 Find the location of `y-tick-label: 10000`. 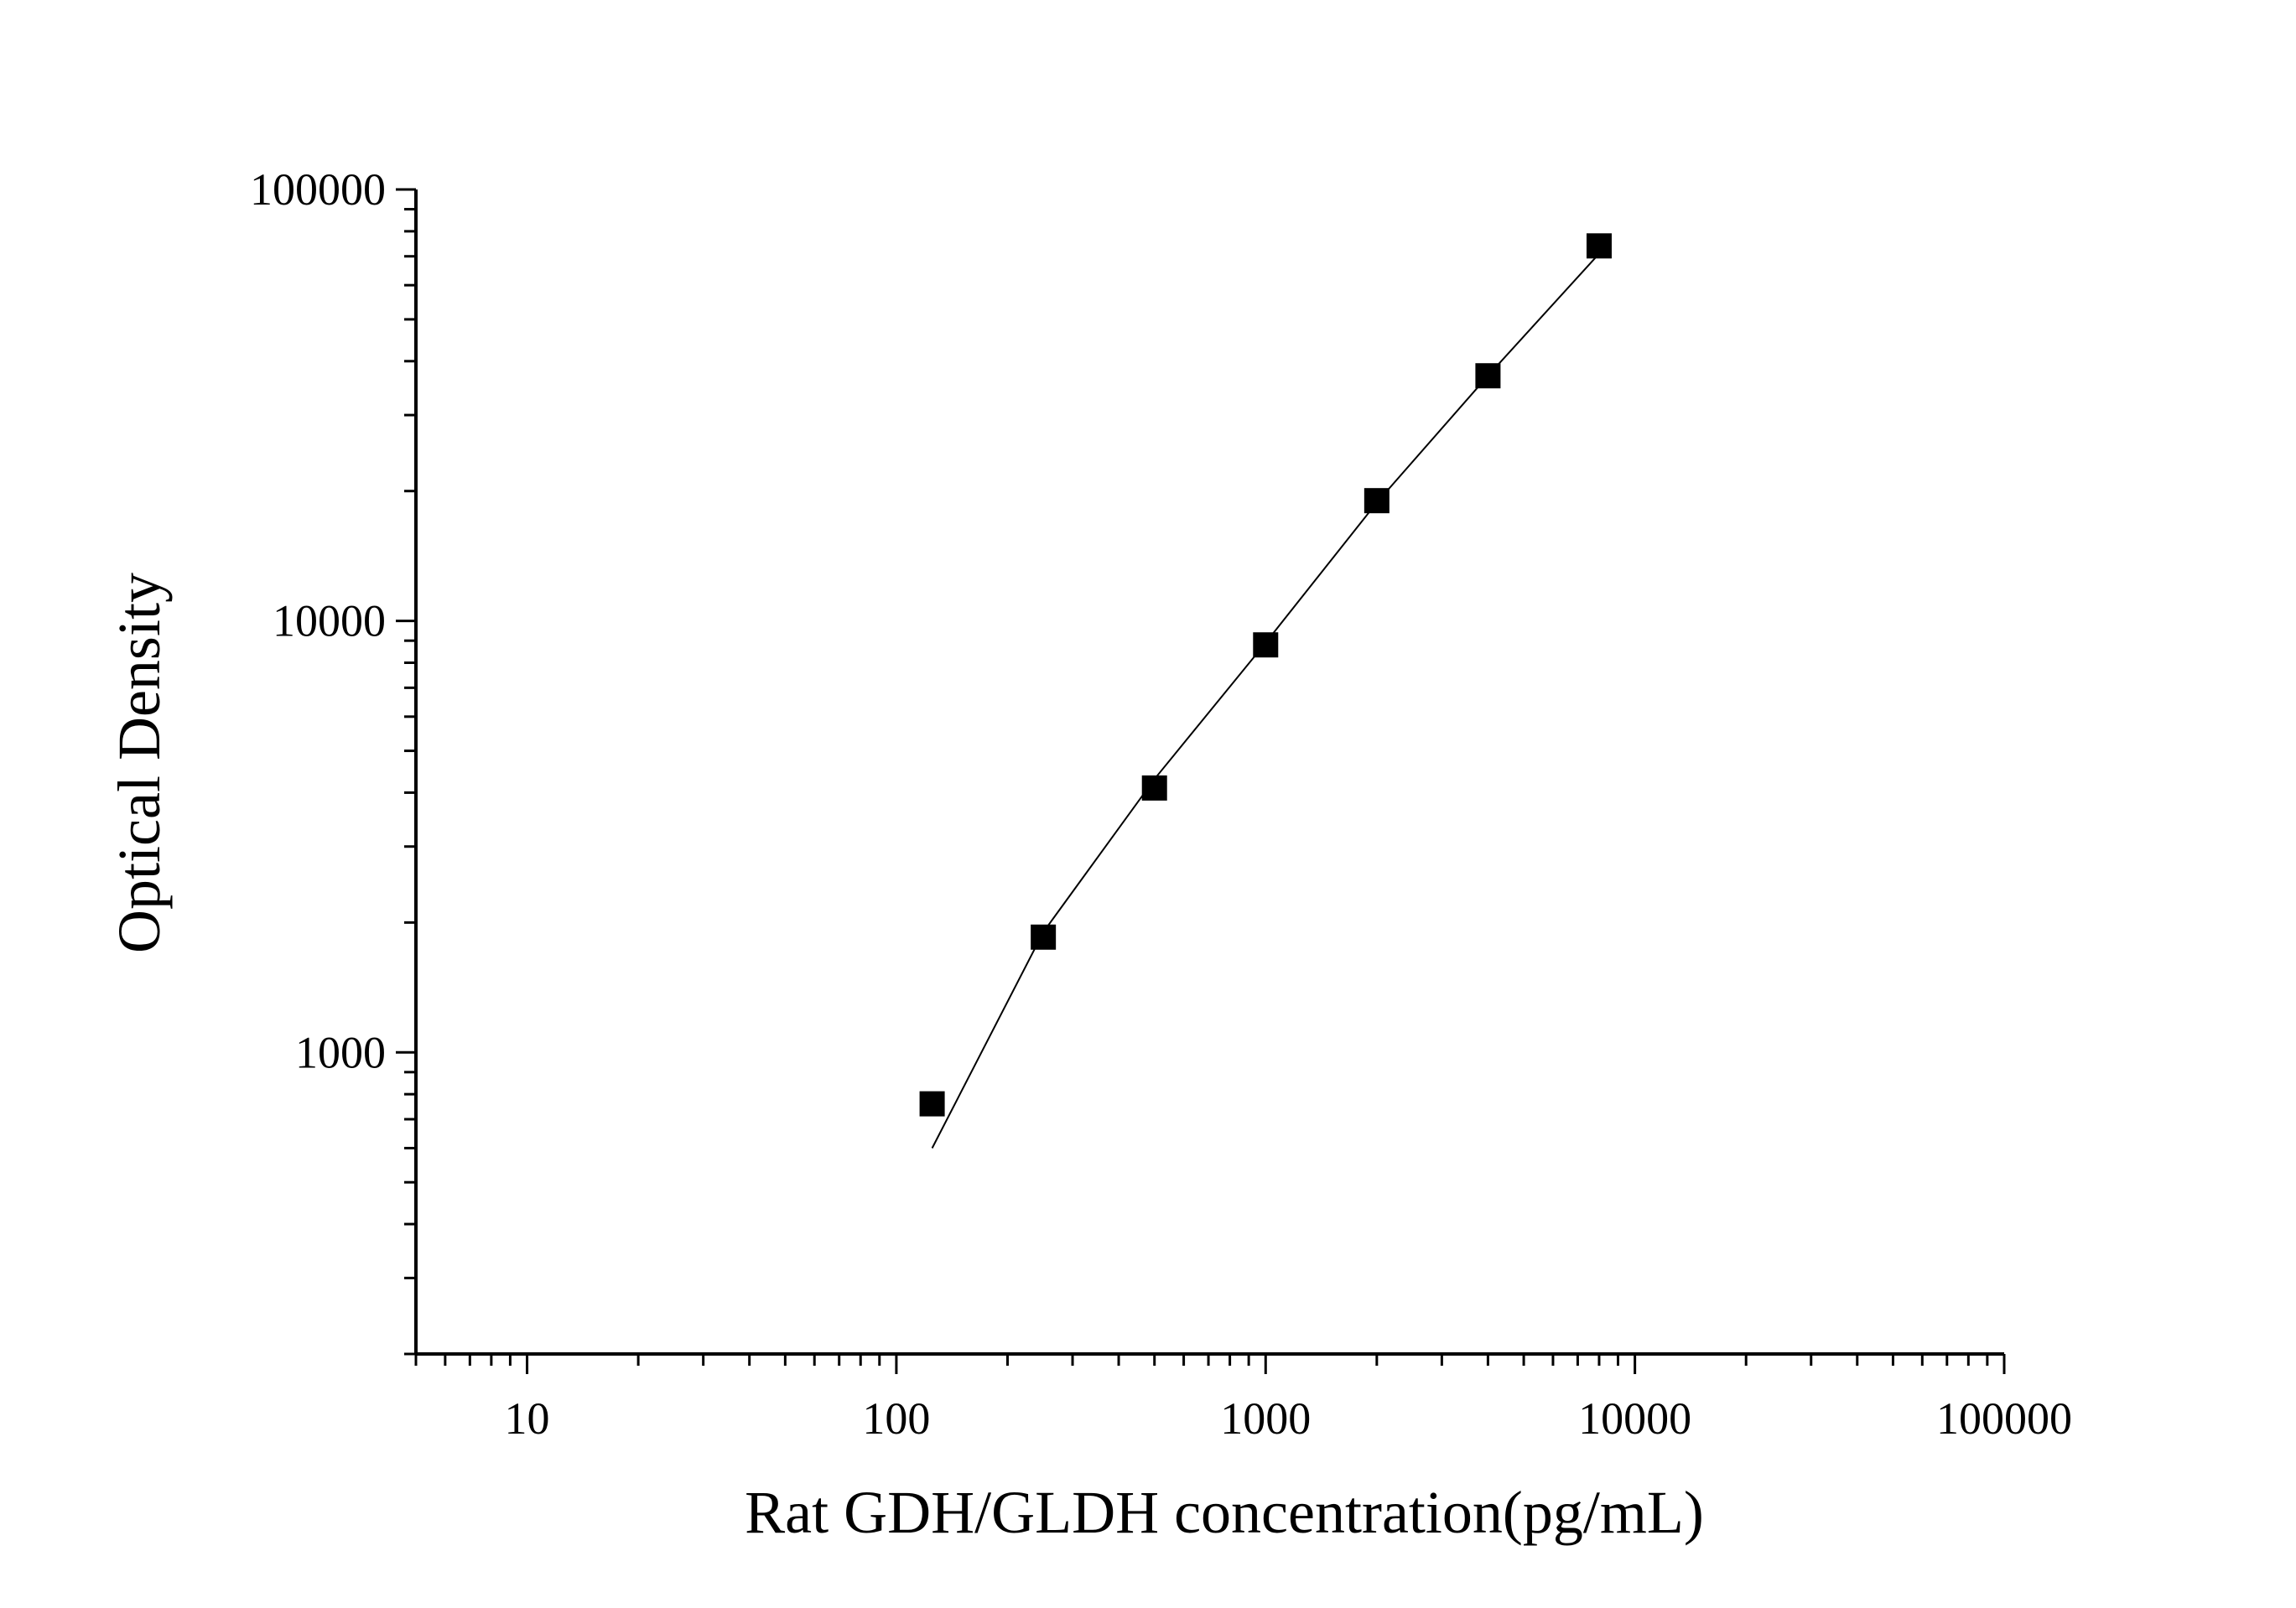

y-tick-label: 10000 is located at coordinates (329, 621).